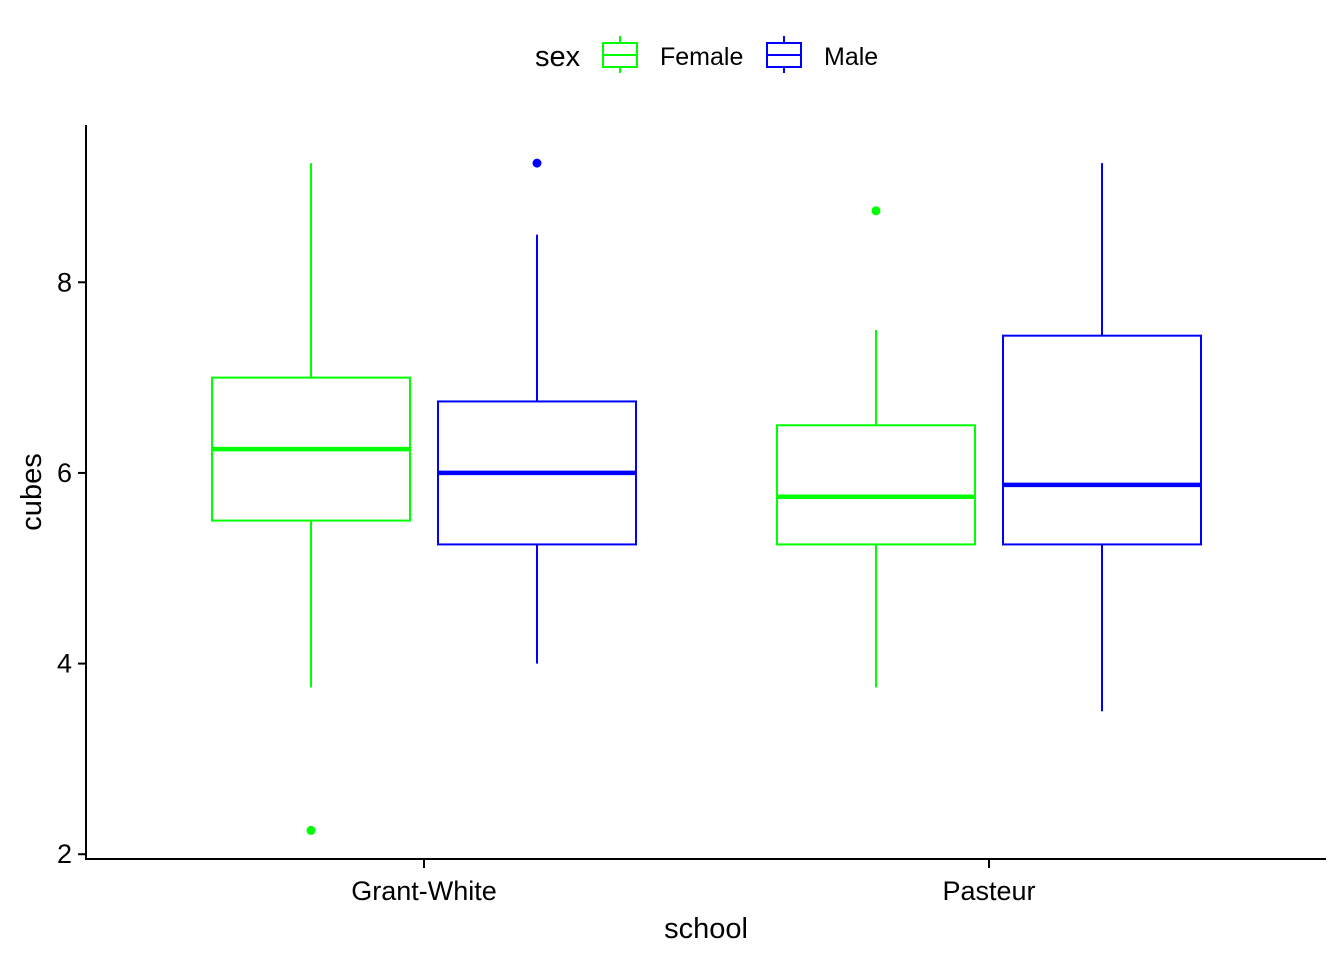 Image resolution: width=1344 pixels, height=960 pixels. Describe the element at coordinates (988, 891) in the screenshot. I see `x-tick-label: Pasteur` at that location.